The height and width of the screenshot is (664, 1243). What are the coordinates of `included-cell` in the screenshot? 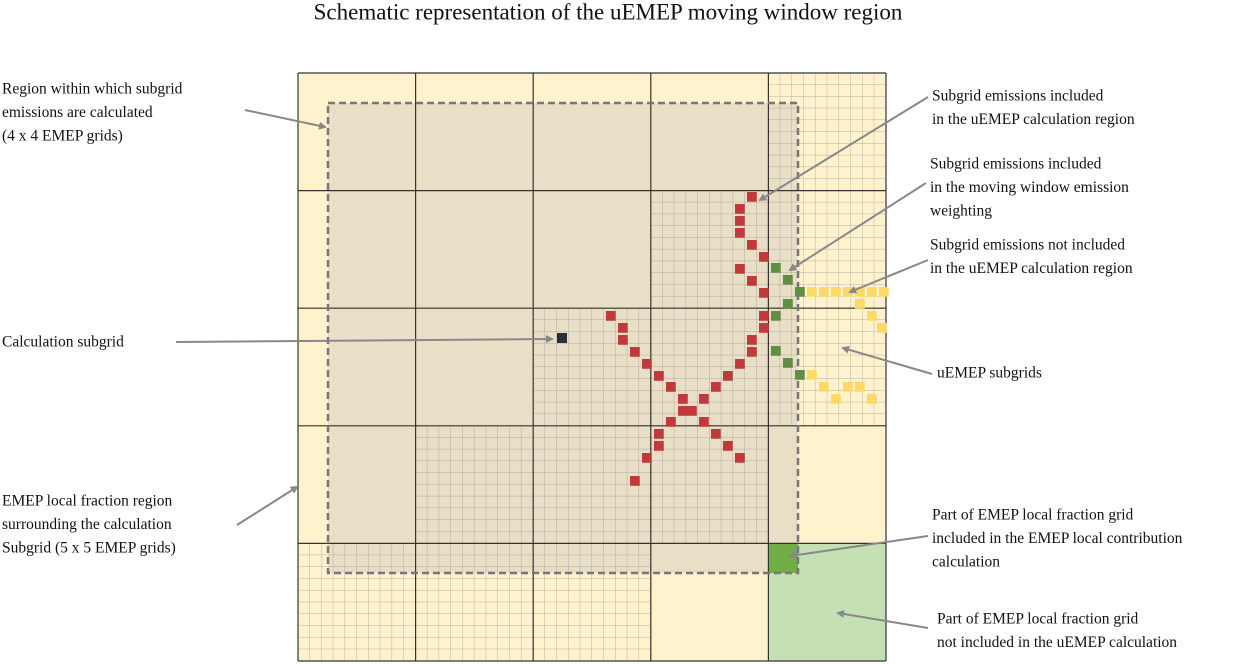 It's located at (783, 558).